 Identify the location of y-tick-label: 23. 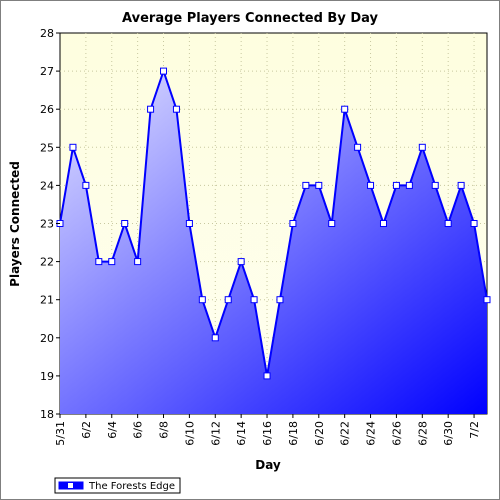
(47, 224).